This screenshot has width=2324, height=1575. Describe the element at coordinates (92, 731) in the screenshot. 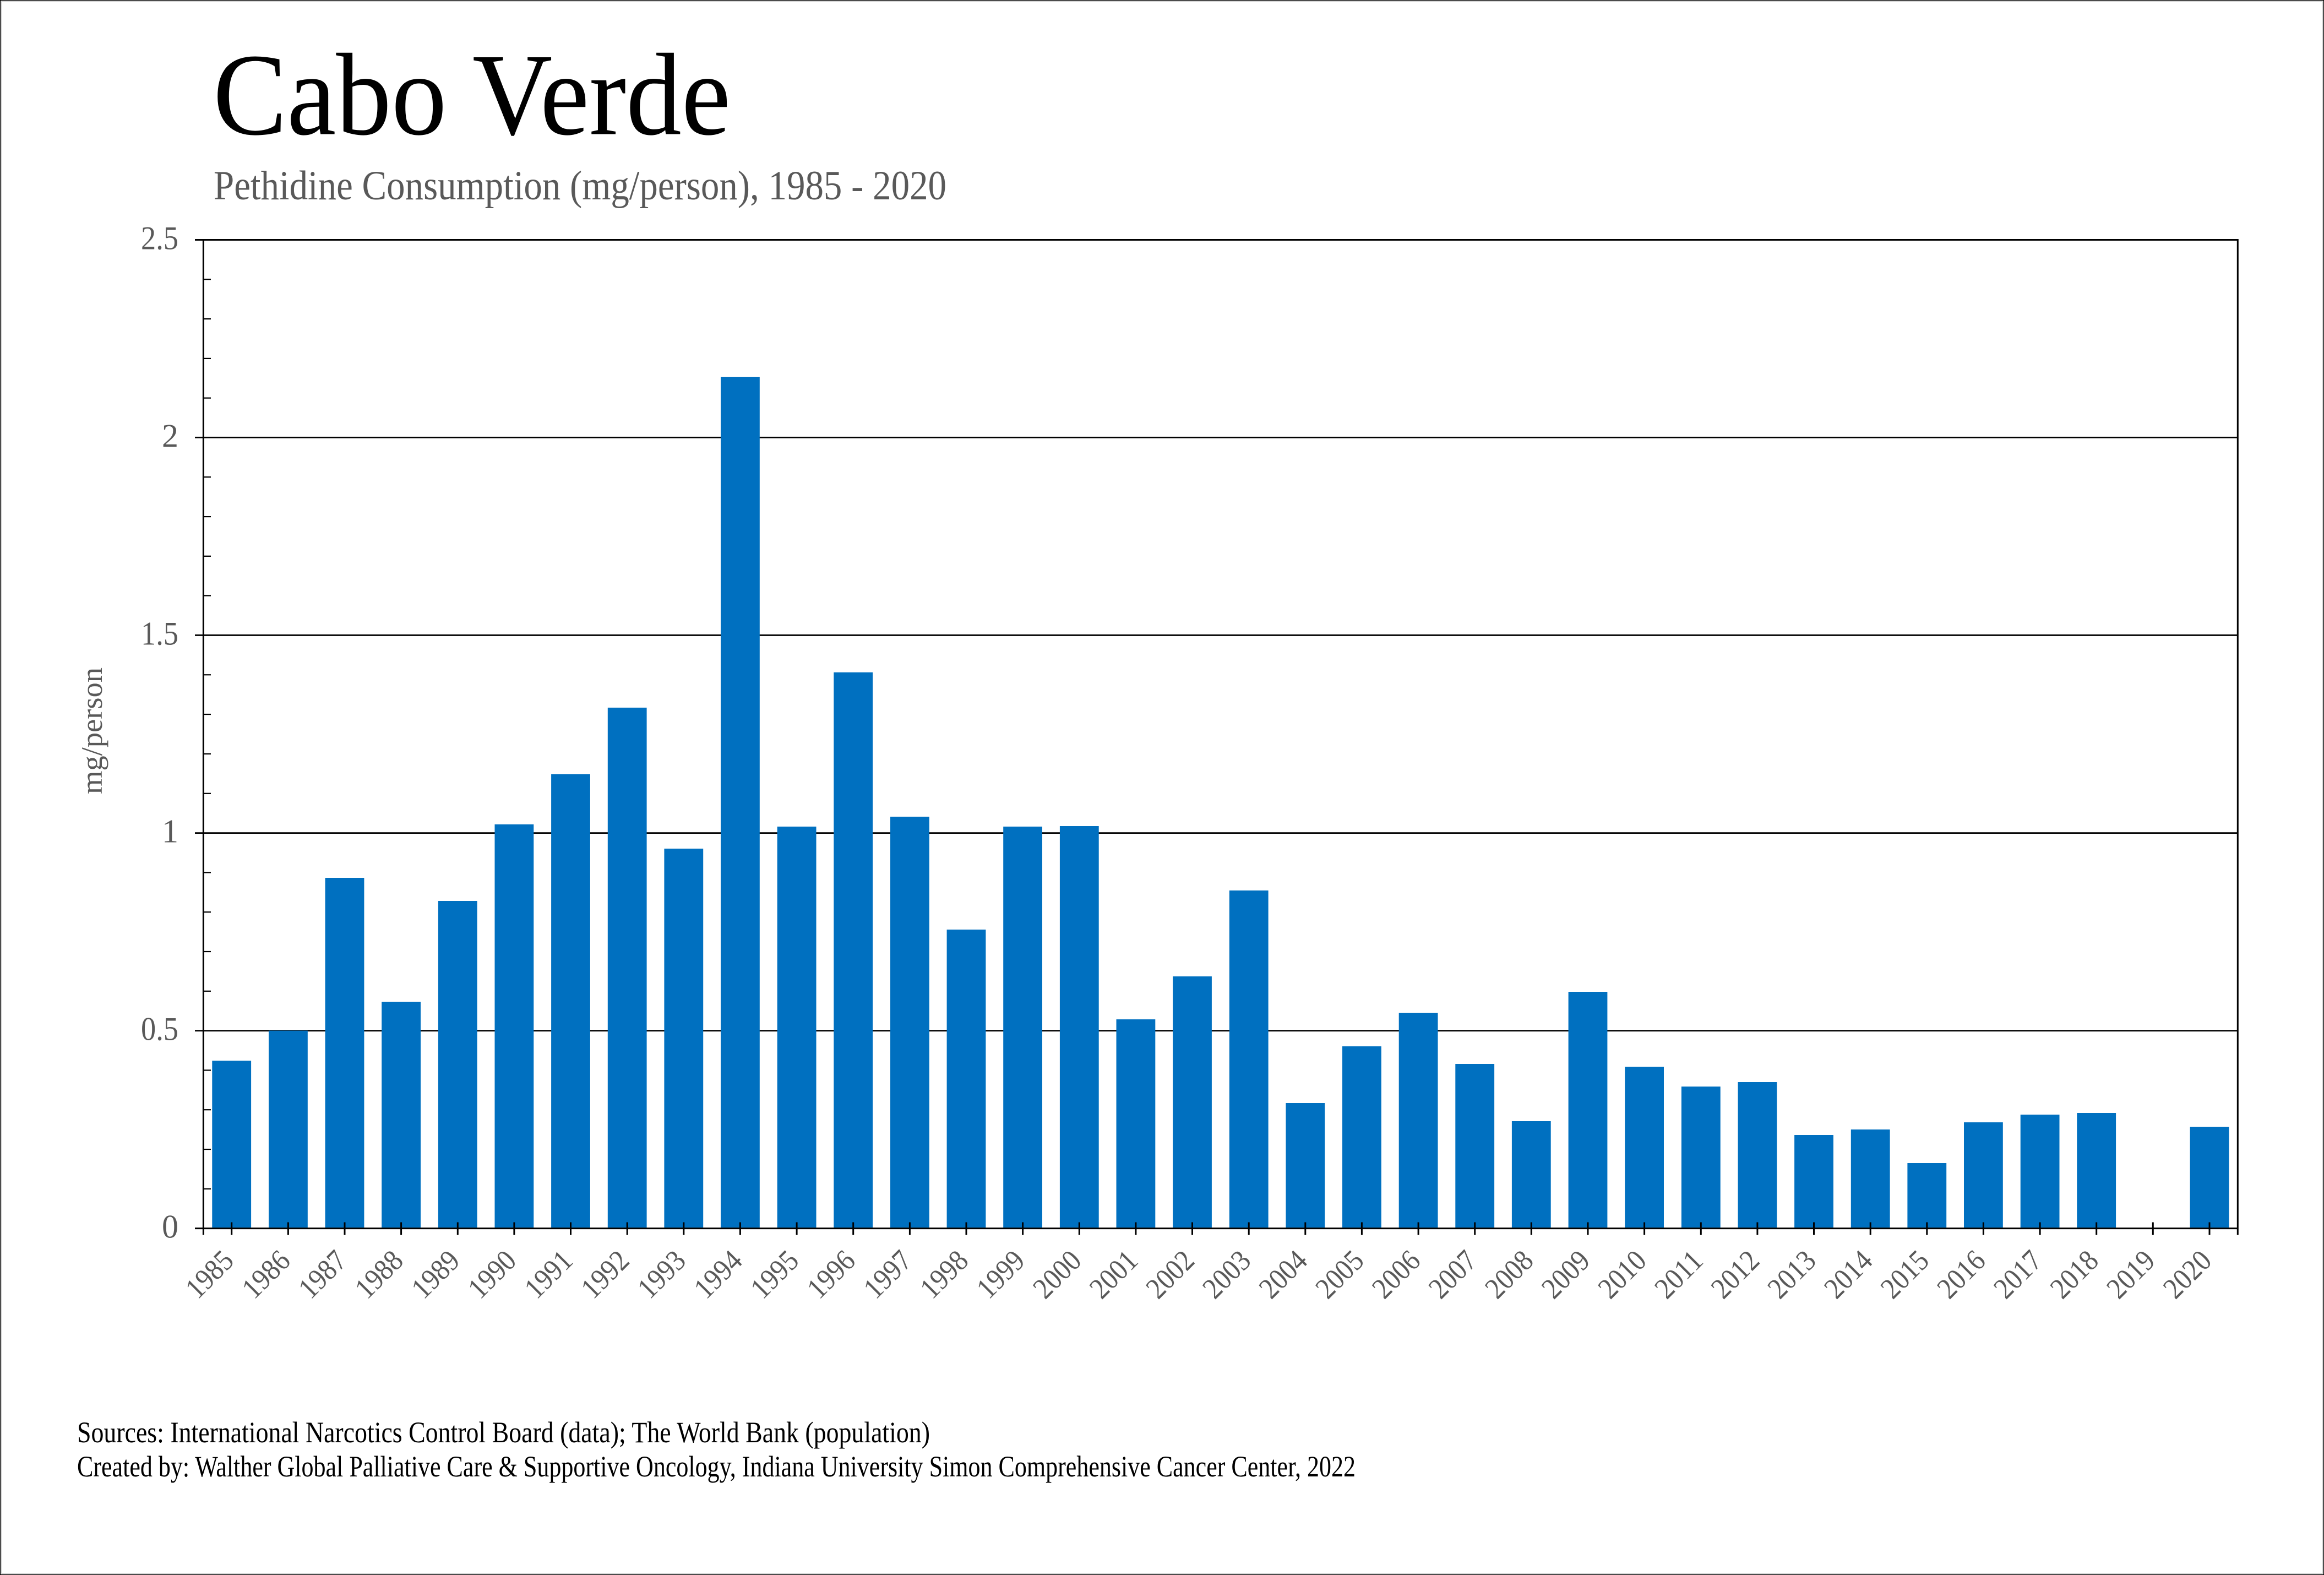

I see `svg-text: mg/person` at that location.